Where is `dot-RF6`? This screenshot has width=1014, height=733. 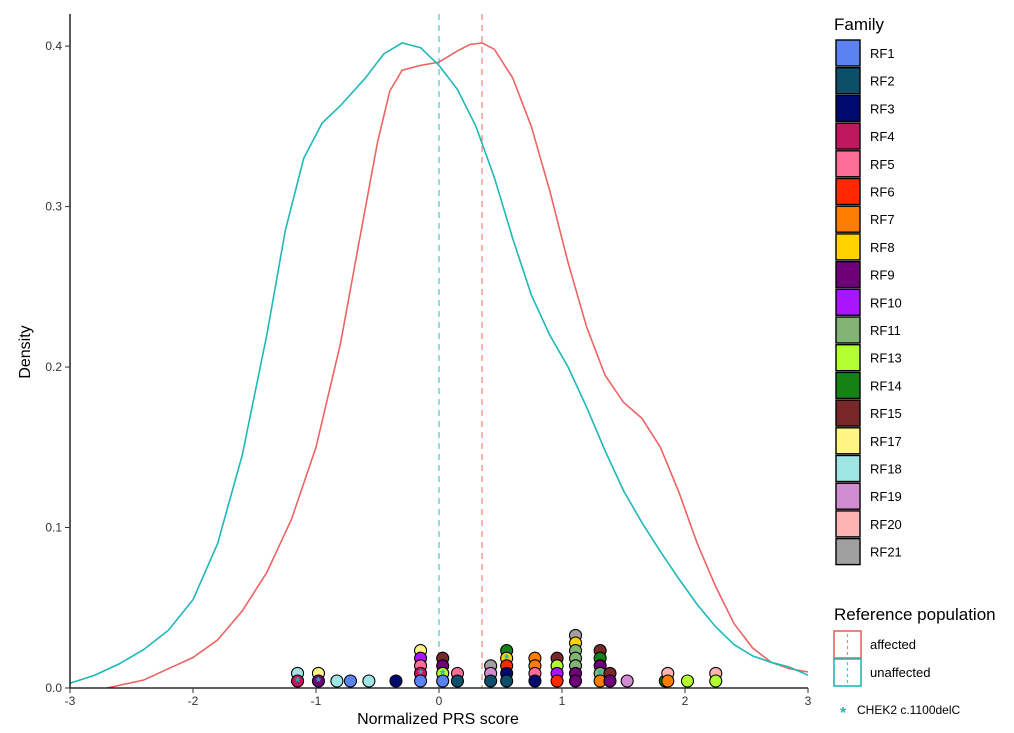
dot-RF6 is located at coordinates (557, 681).